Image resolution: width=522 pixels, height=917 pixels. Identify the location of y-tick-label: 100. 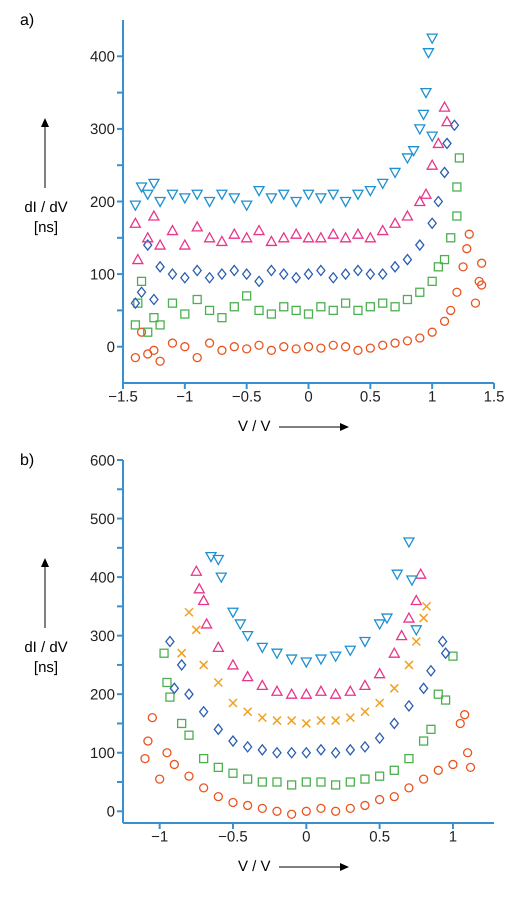
(102, 275).